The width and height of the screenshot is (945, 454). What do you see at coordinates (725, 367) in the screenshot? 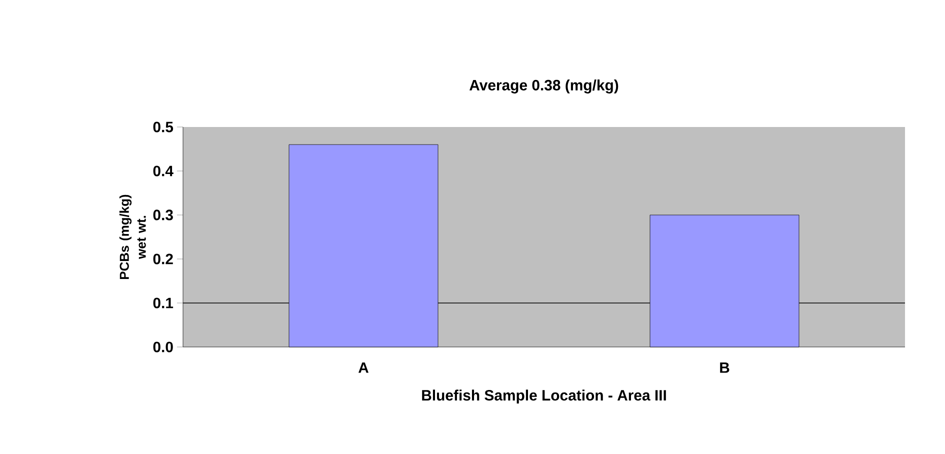
I see `x-tick-label: B` at bounding box center [725, 367].